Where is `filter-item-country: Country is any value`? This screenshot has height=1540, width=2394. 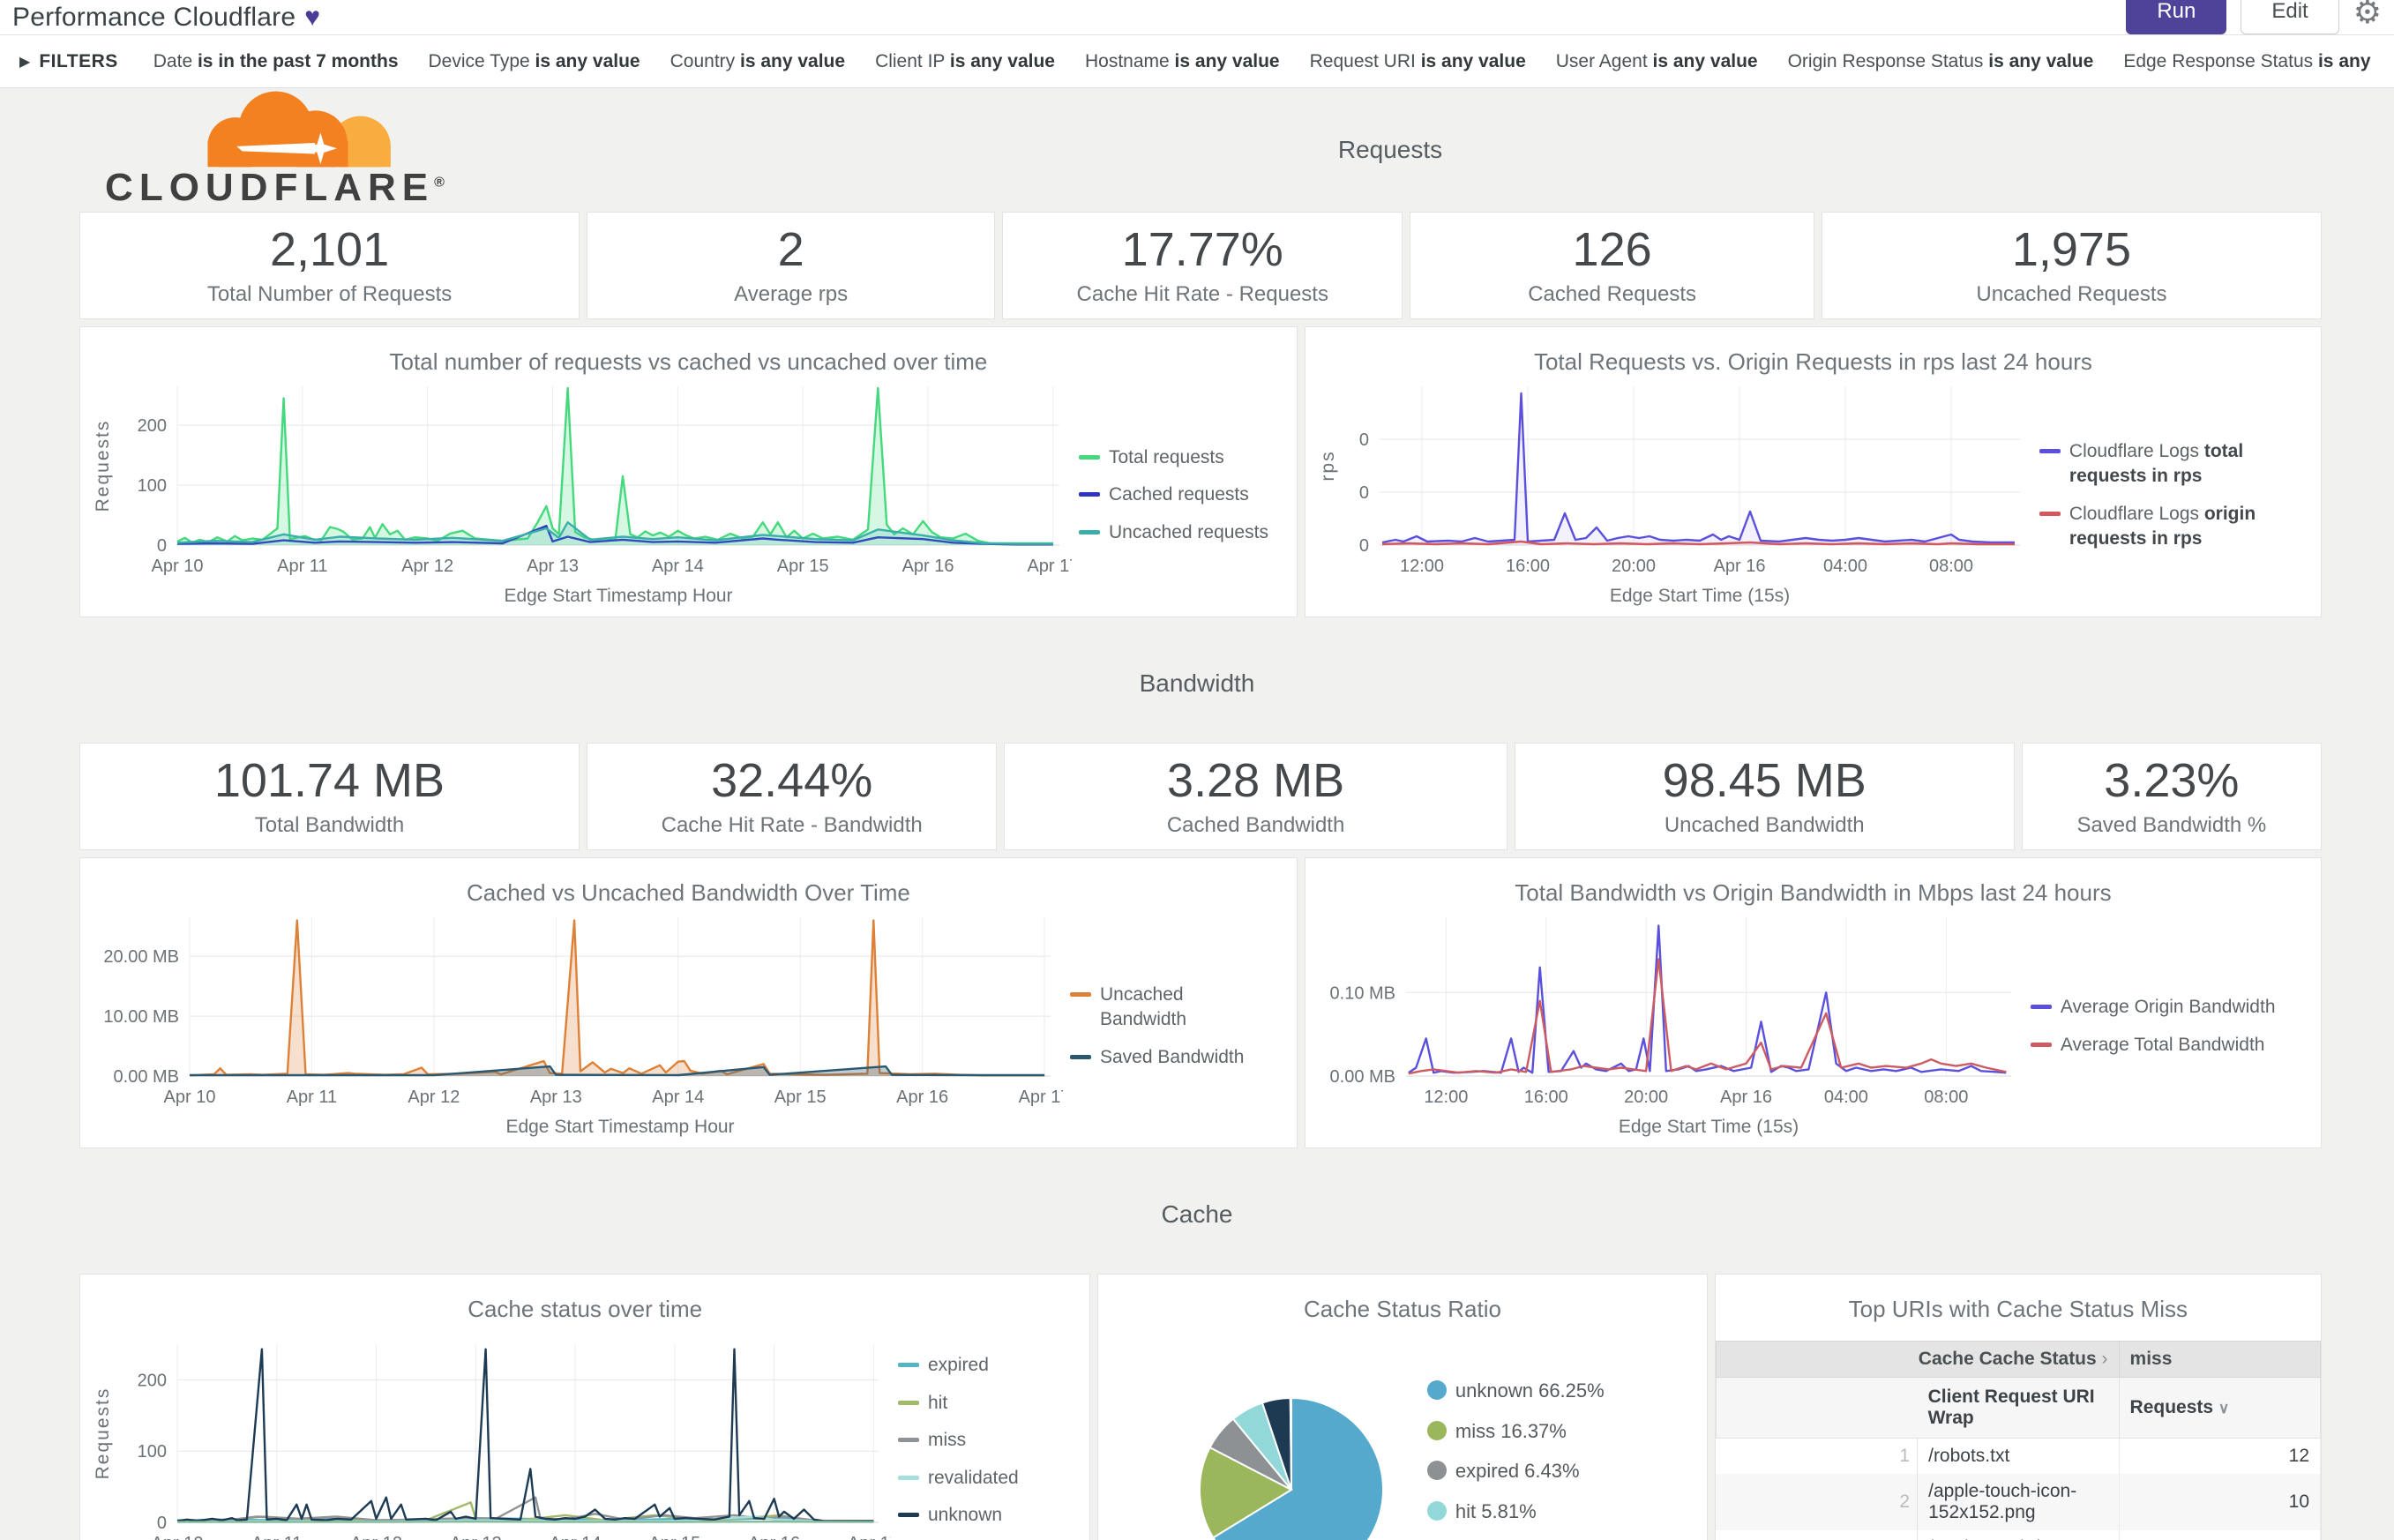
filter-item-country: Country is any value is located at coordinates (758, 60).